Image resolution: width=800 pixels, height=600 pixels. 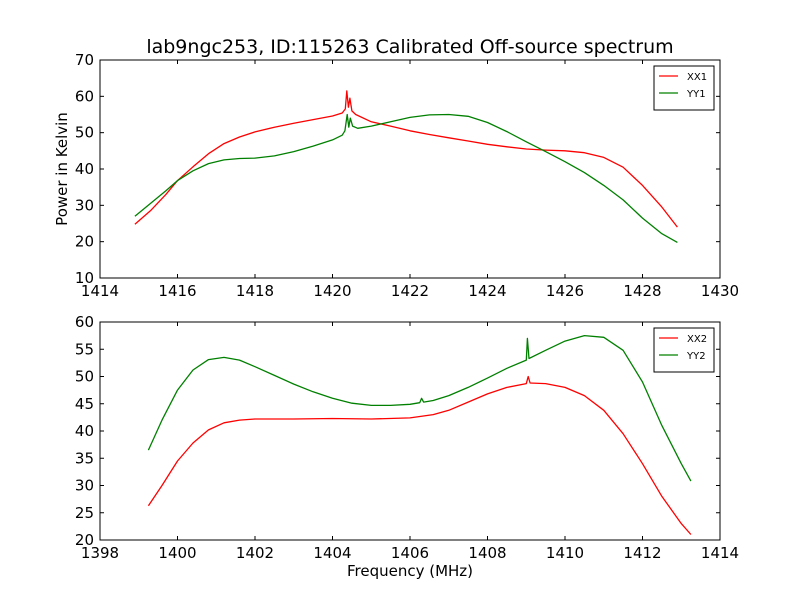 What do you see at coordinates (84, 349) in the screenshot?
I see `y-tick-label: 55` at bounding box center [84, 349].